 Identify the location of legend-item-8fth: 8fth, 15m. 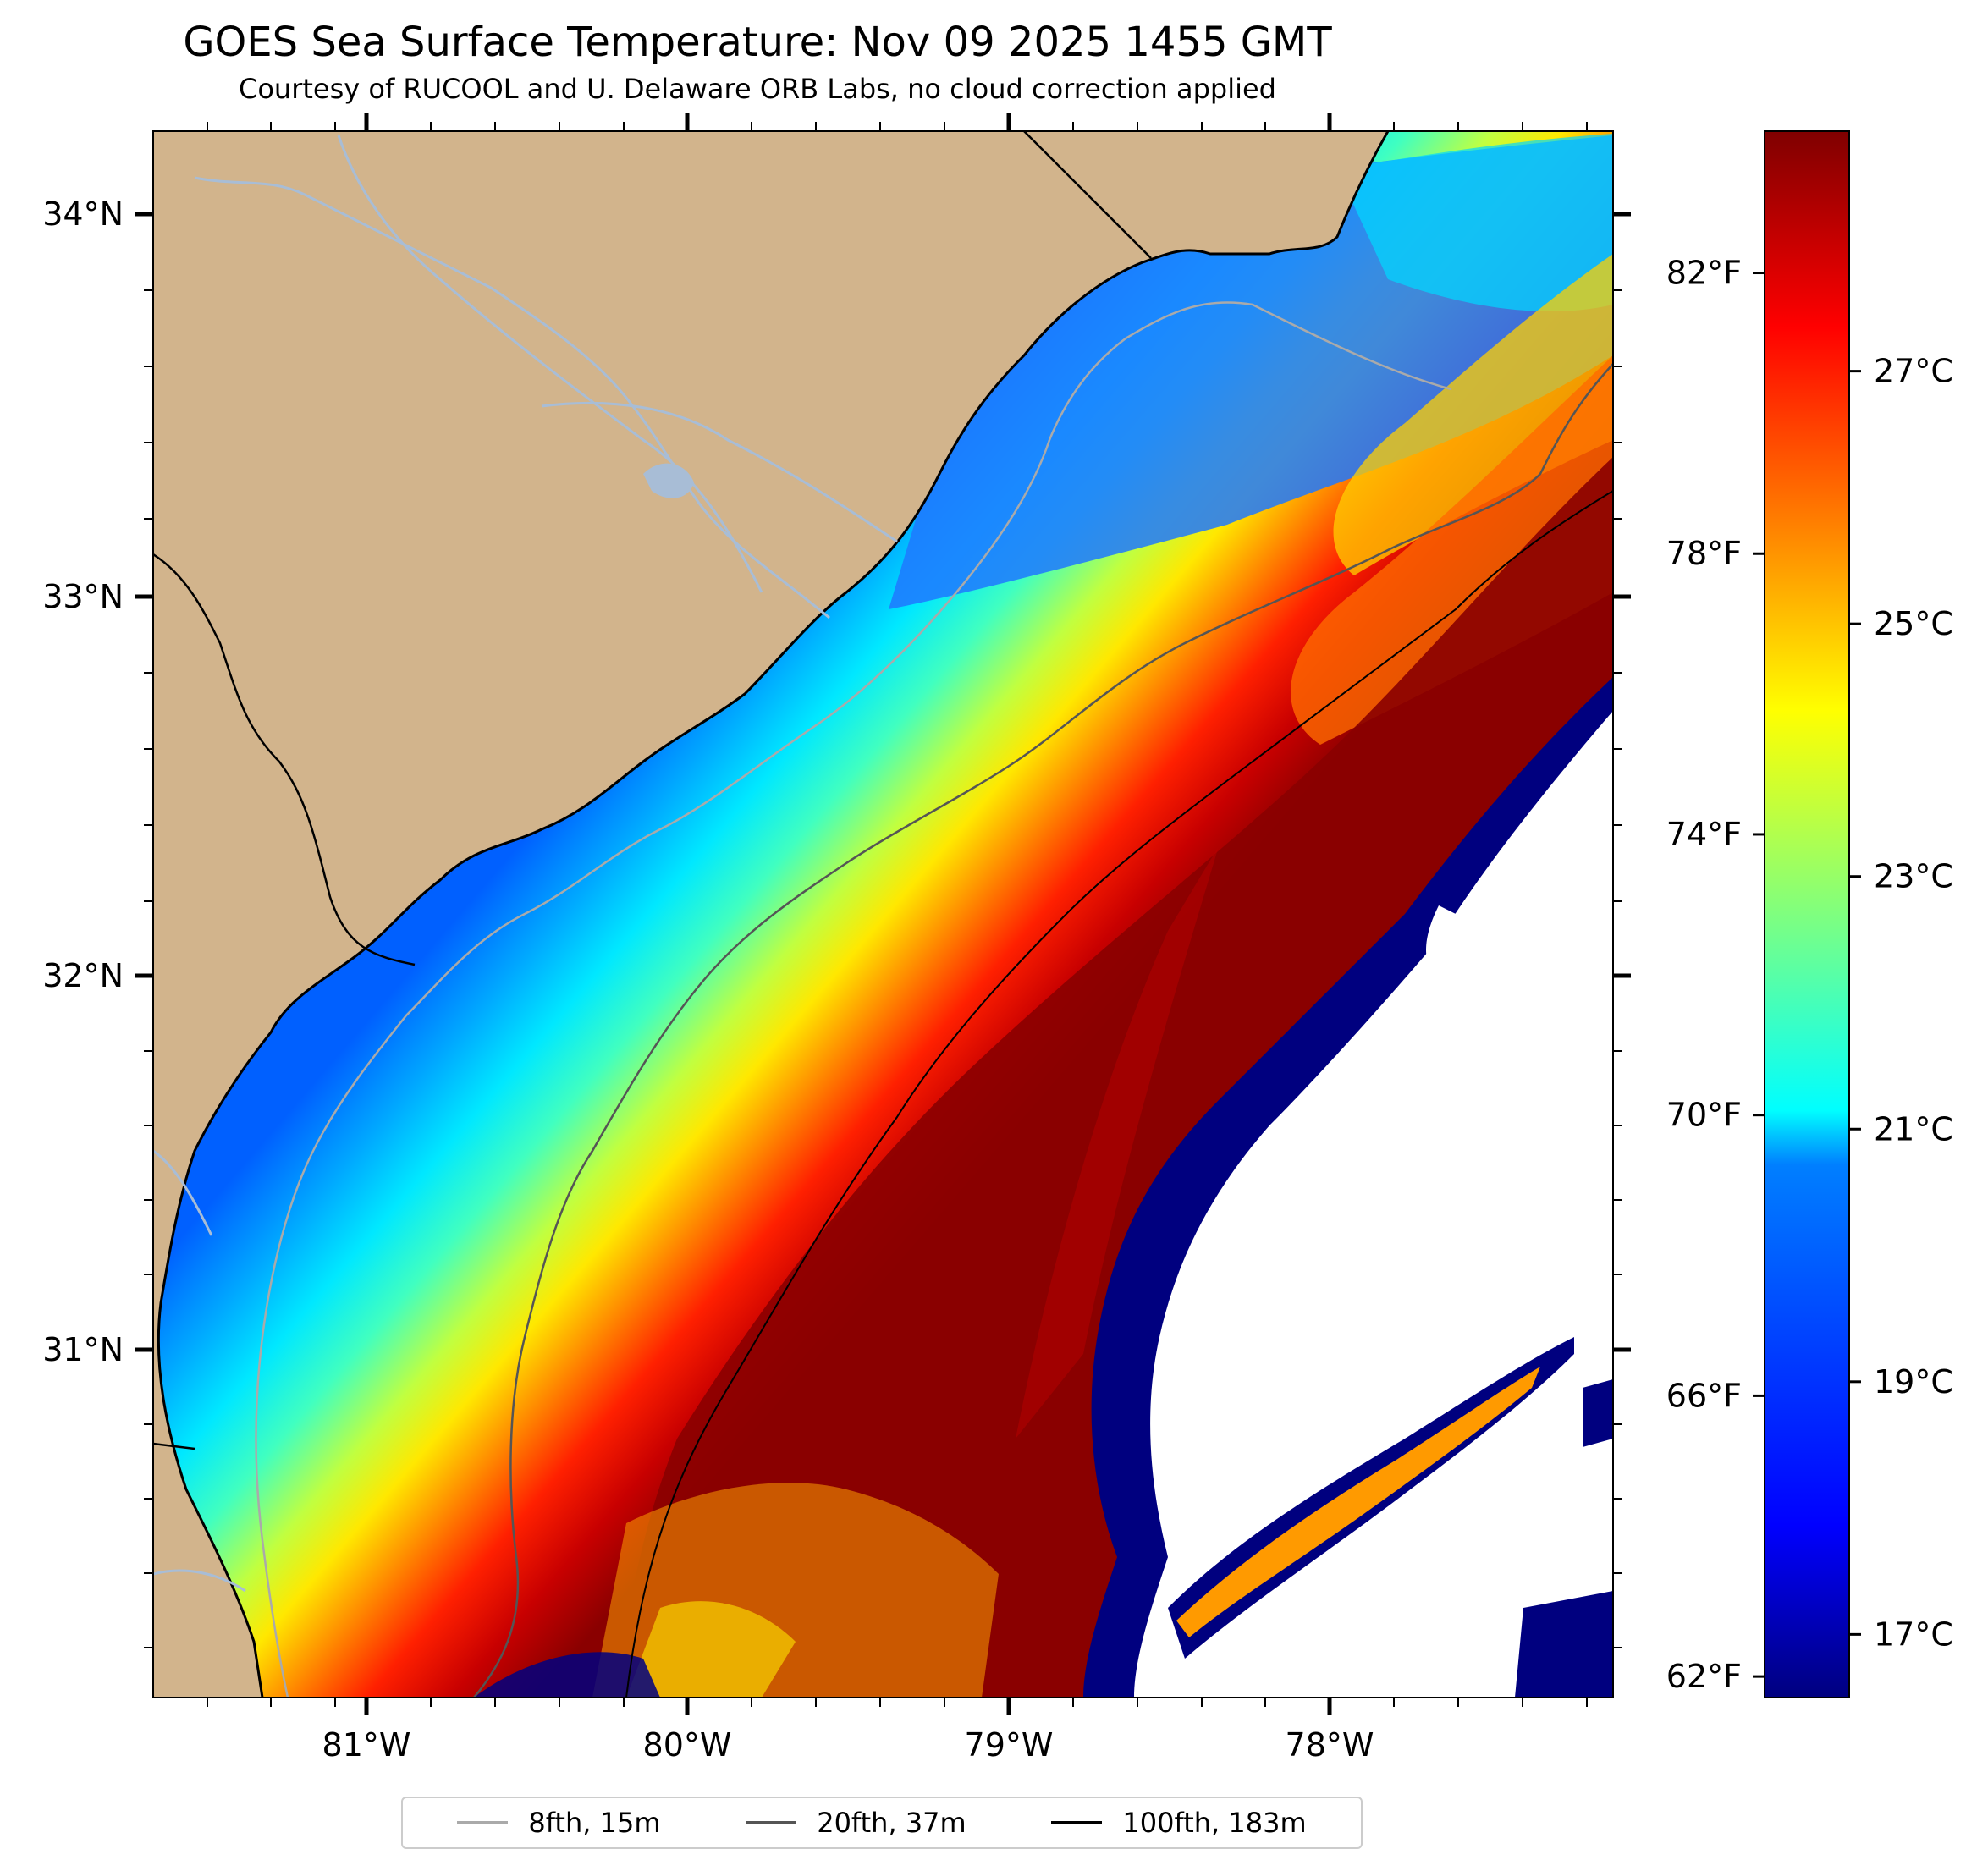
(558, 1823).